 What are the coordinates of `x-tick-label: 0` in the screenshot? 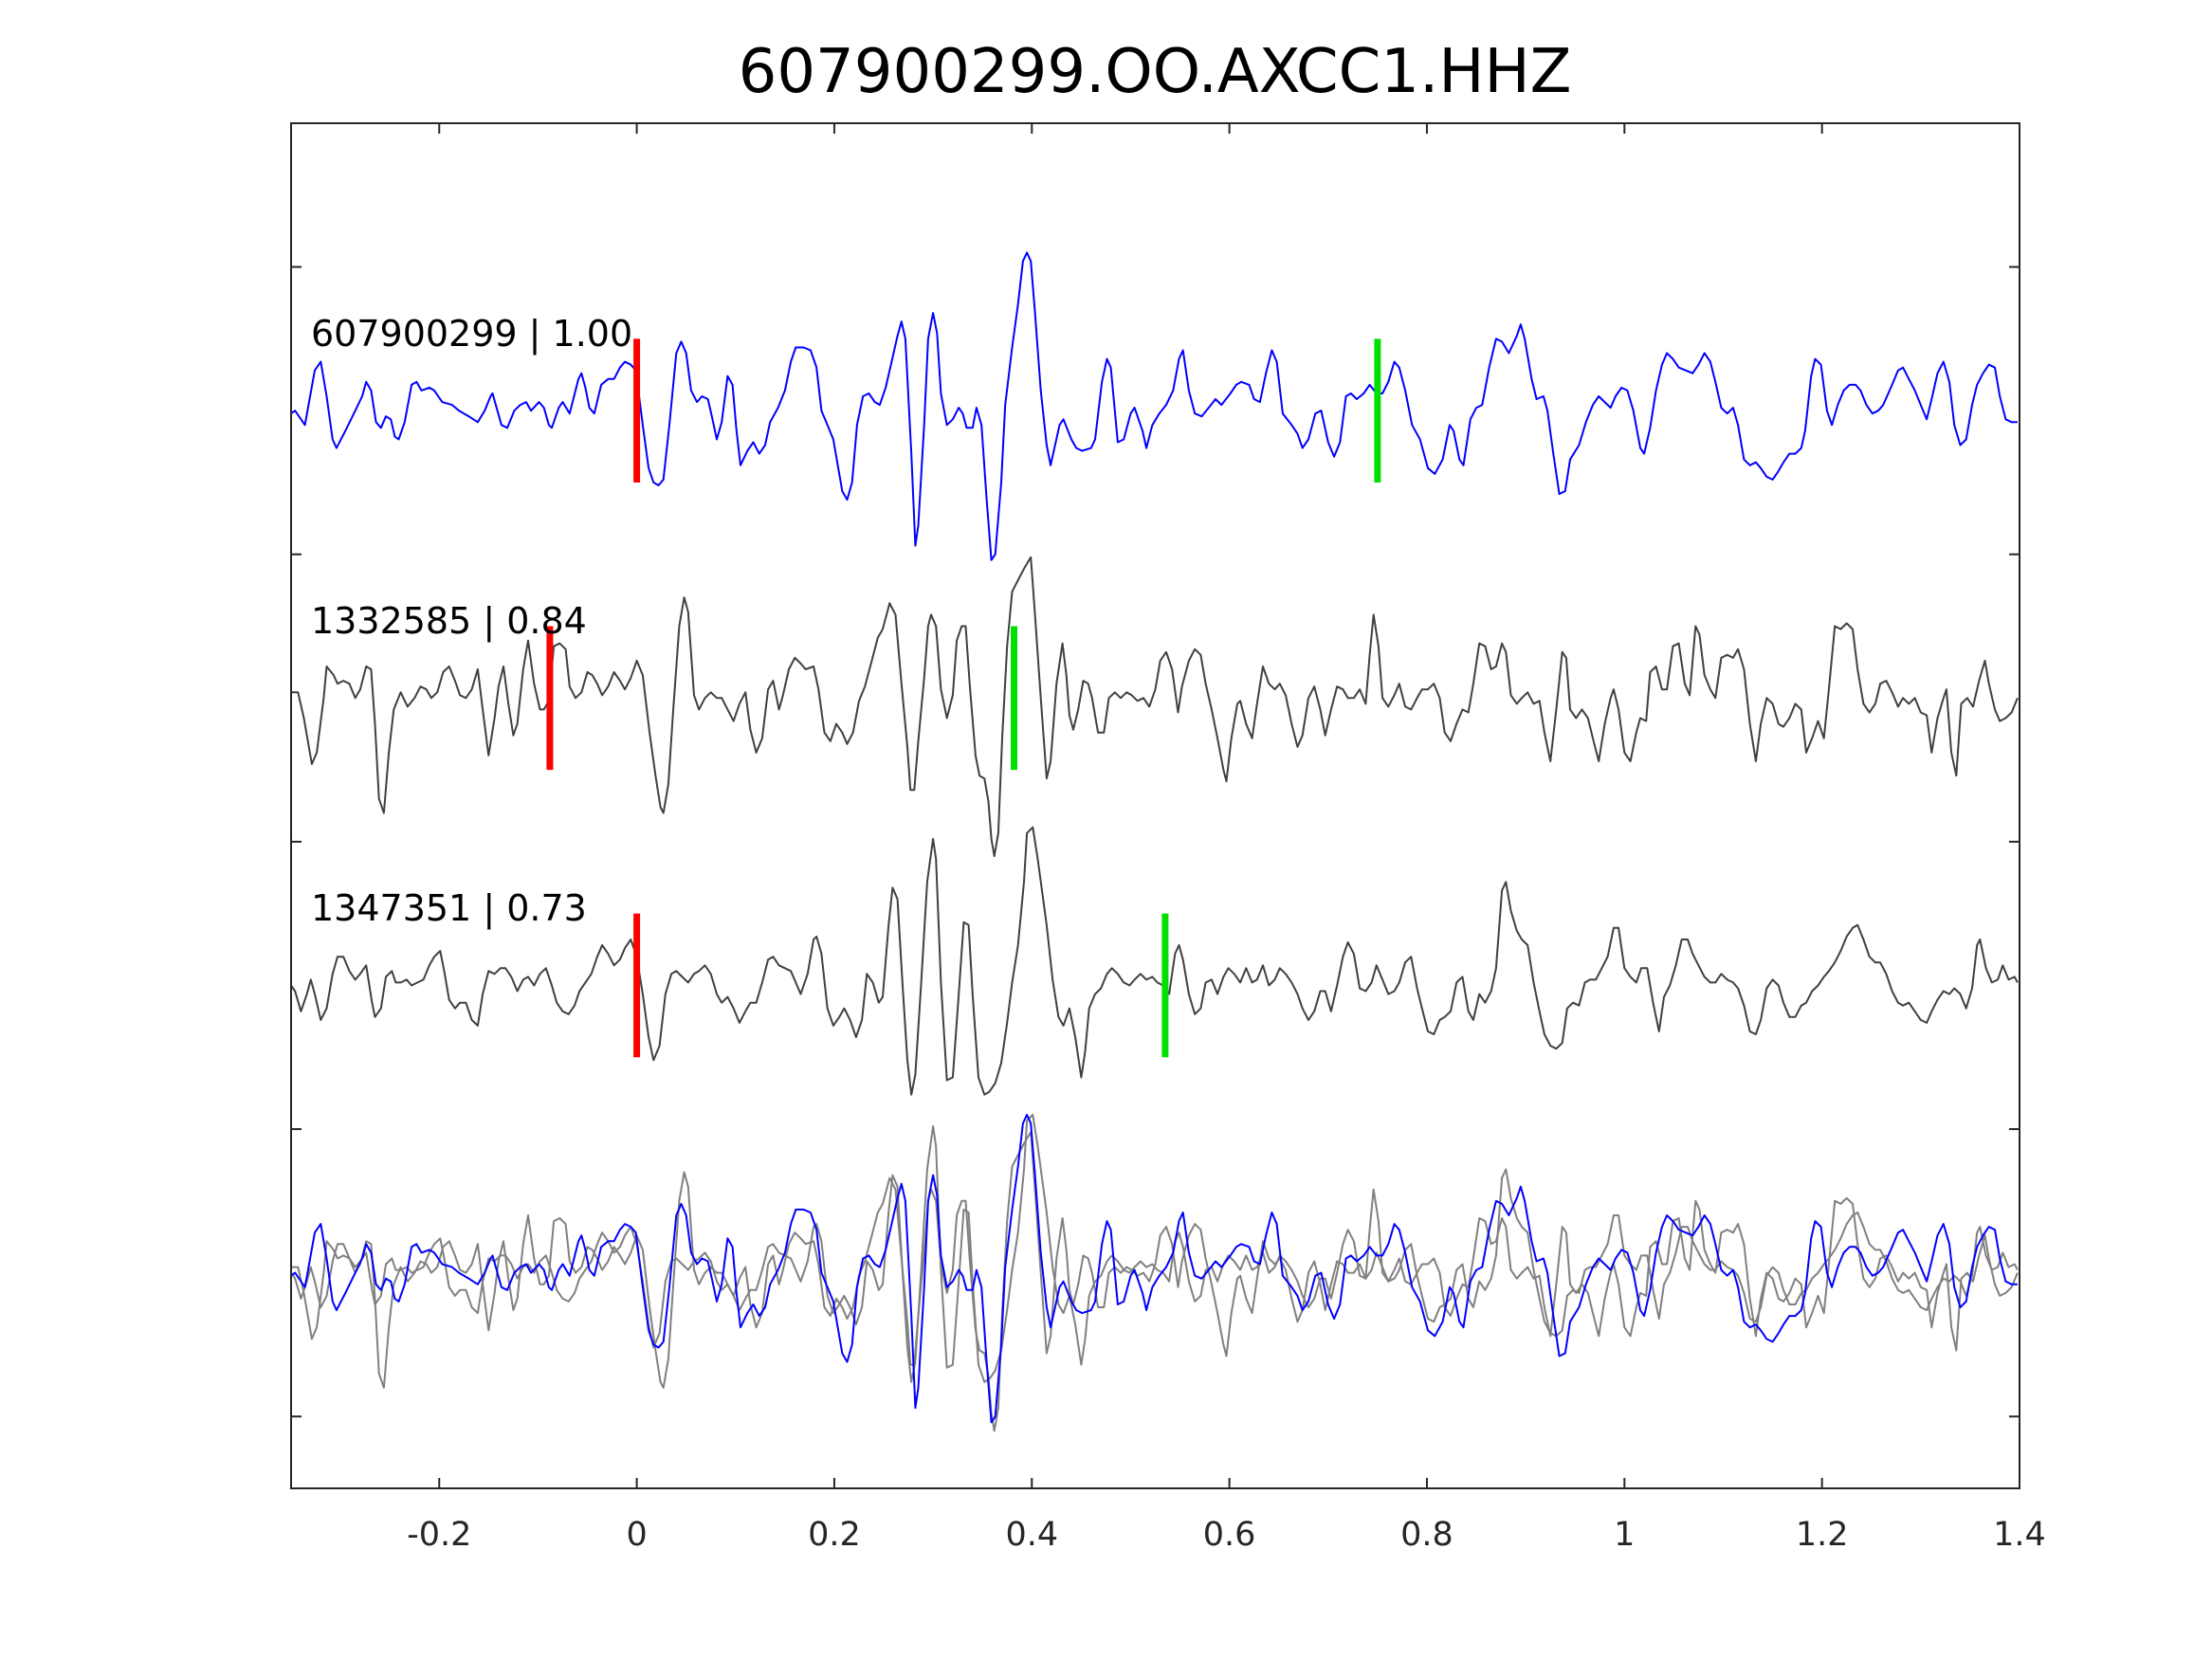 It's located at (636, 1535).